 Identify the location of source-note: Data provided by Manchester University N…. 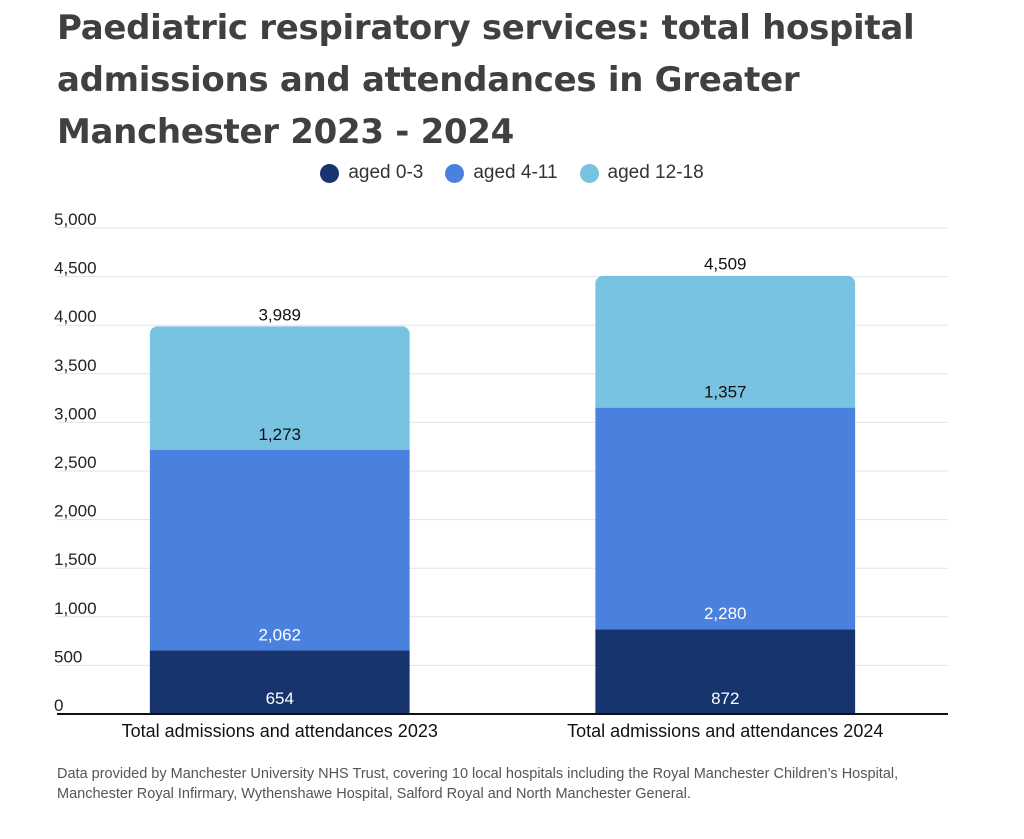
(478, 784).